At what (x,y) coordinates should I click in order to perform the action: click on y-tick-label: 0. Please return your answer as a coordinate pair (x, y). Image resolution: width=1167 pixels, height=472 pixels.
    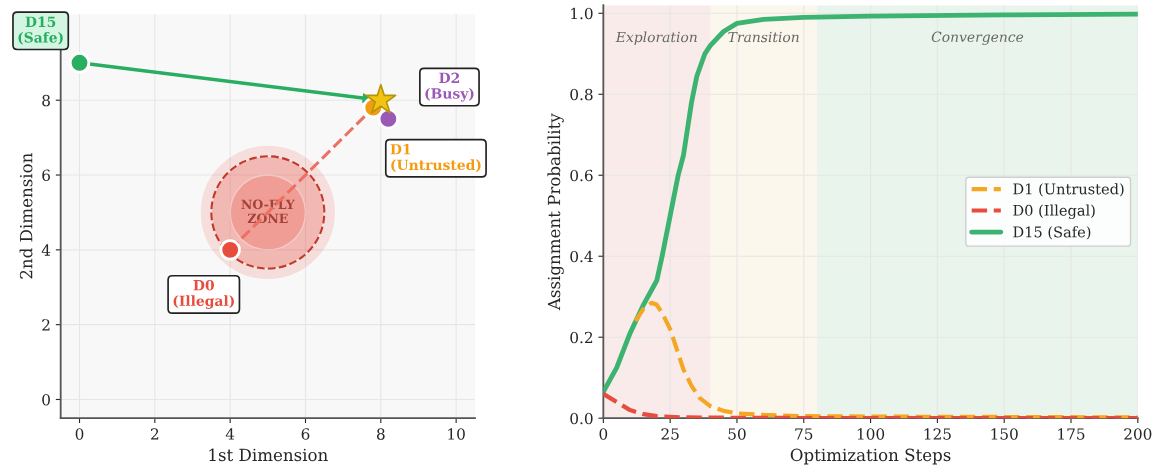
    Looking at the image, I should click on (46, 399).